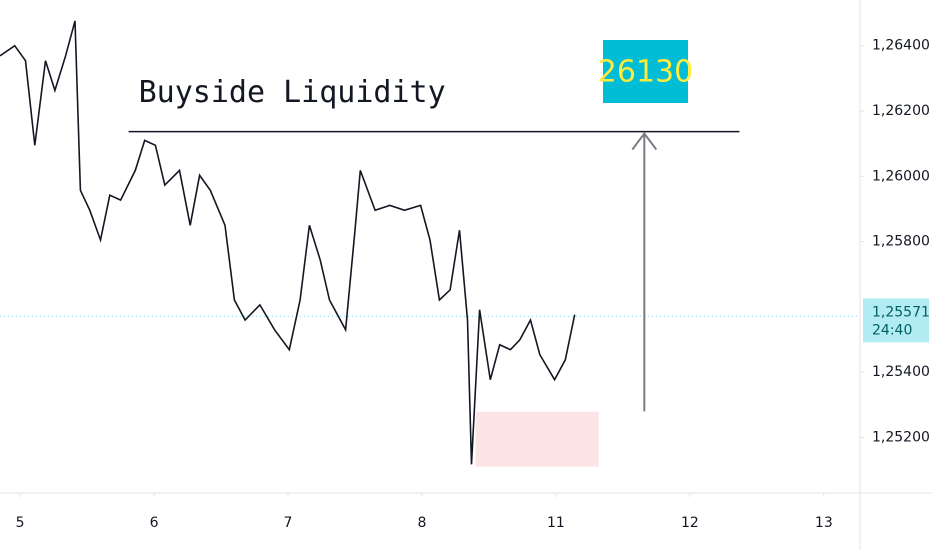  What do you see at coordinates (644, 141) in the screenshot?
I see `arrow-head` at bounding box center [644, 141].